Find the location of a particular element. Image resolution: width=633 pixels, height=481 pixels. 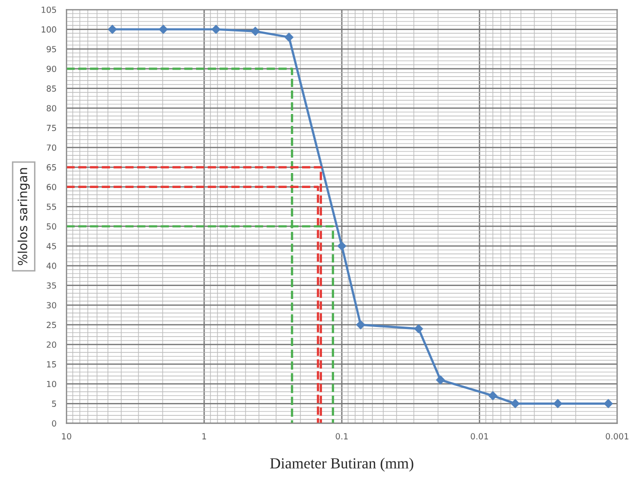

x-tick-label: 10 is located at coordinates (67, 436).